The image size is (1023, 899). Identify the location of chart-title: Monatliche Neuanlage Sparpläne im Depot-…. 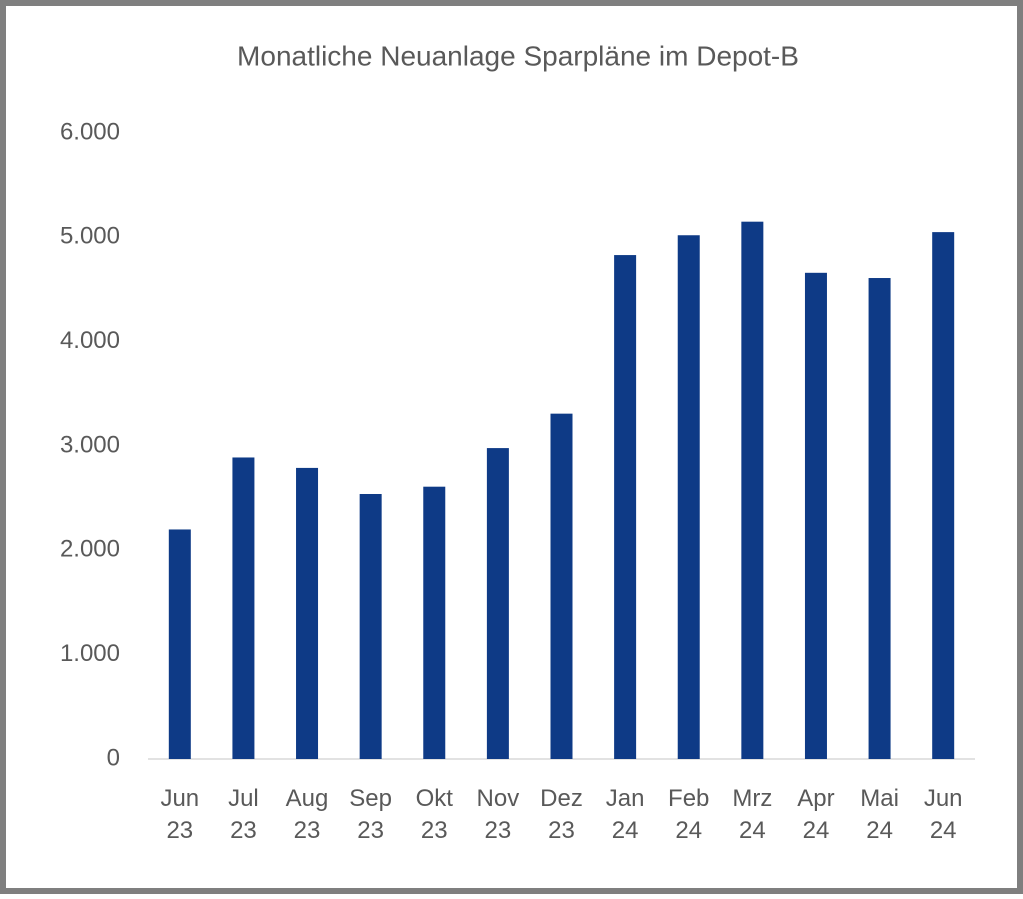
(518, 55).